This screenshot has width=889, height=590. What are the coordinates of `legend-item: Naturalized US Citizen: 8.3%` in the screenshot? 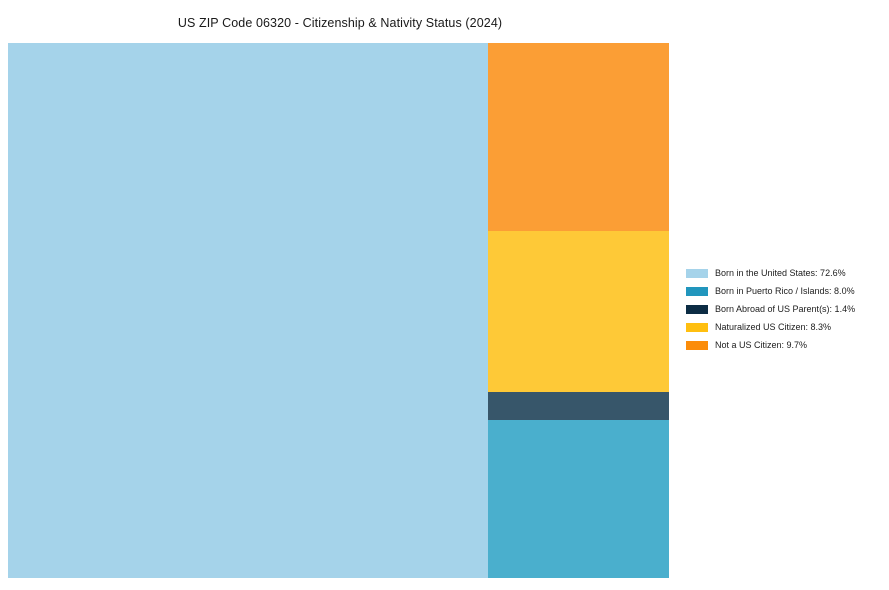 It's located at (786, 327).